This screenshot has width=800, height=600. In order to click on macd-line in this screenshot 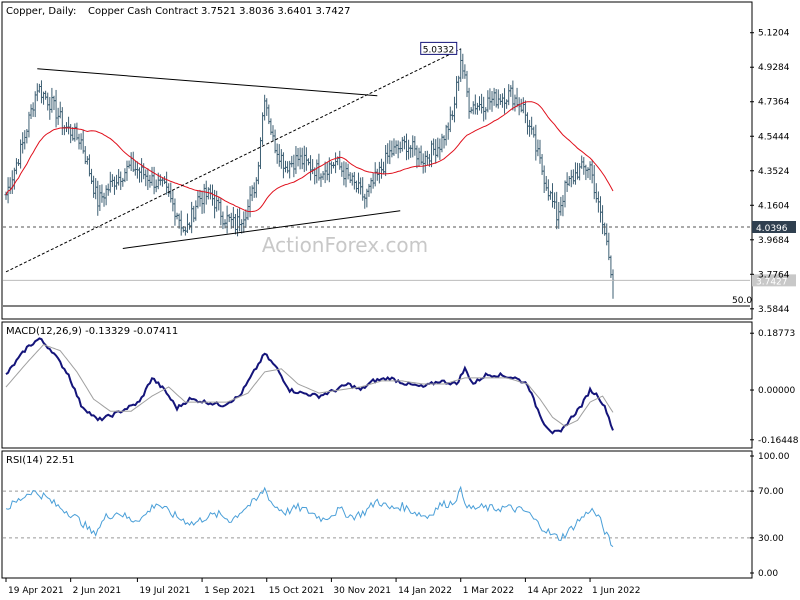, I will do `click(309, 386)`.